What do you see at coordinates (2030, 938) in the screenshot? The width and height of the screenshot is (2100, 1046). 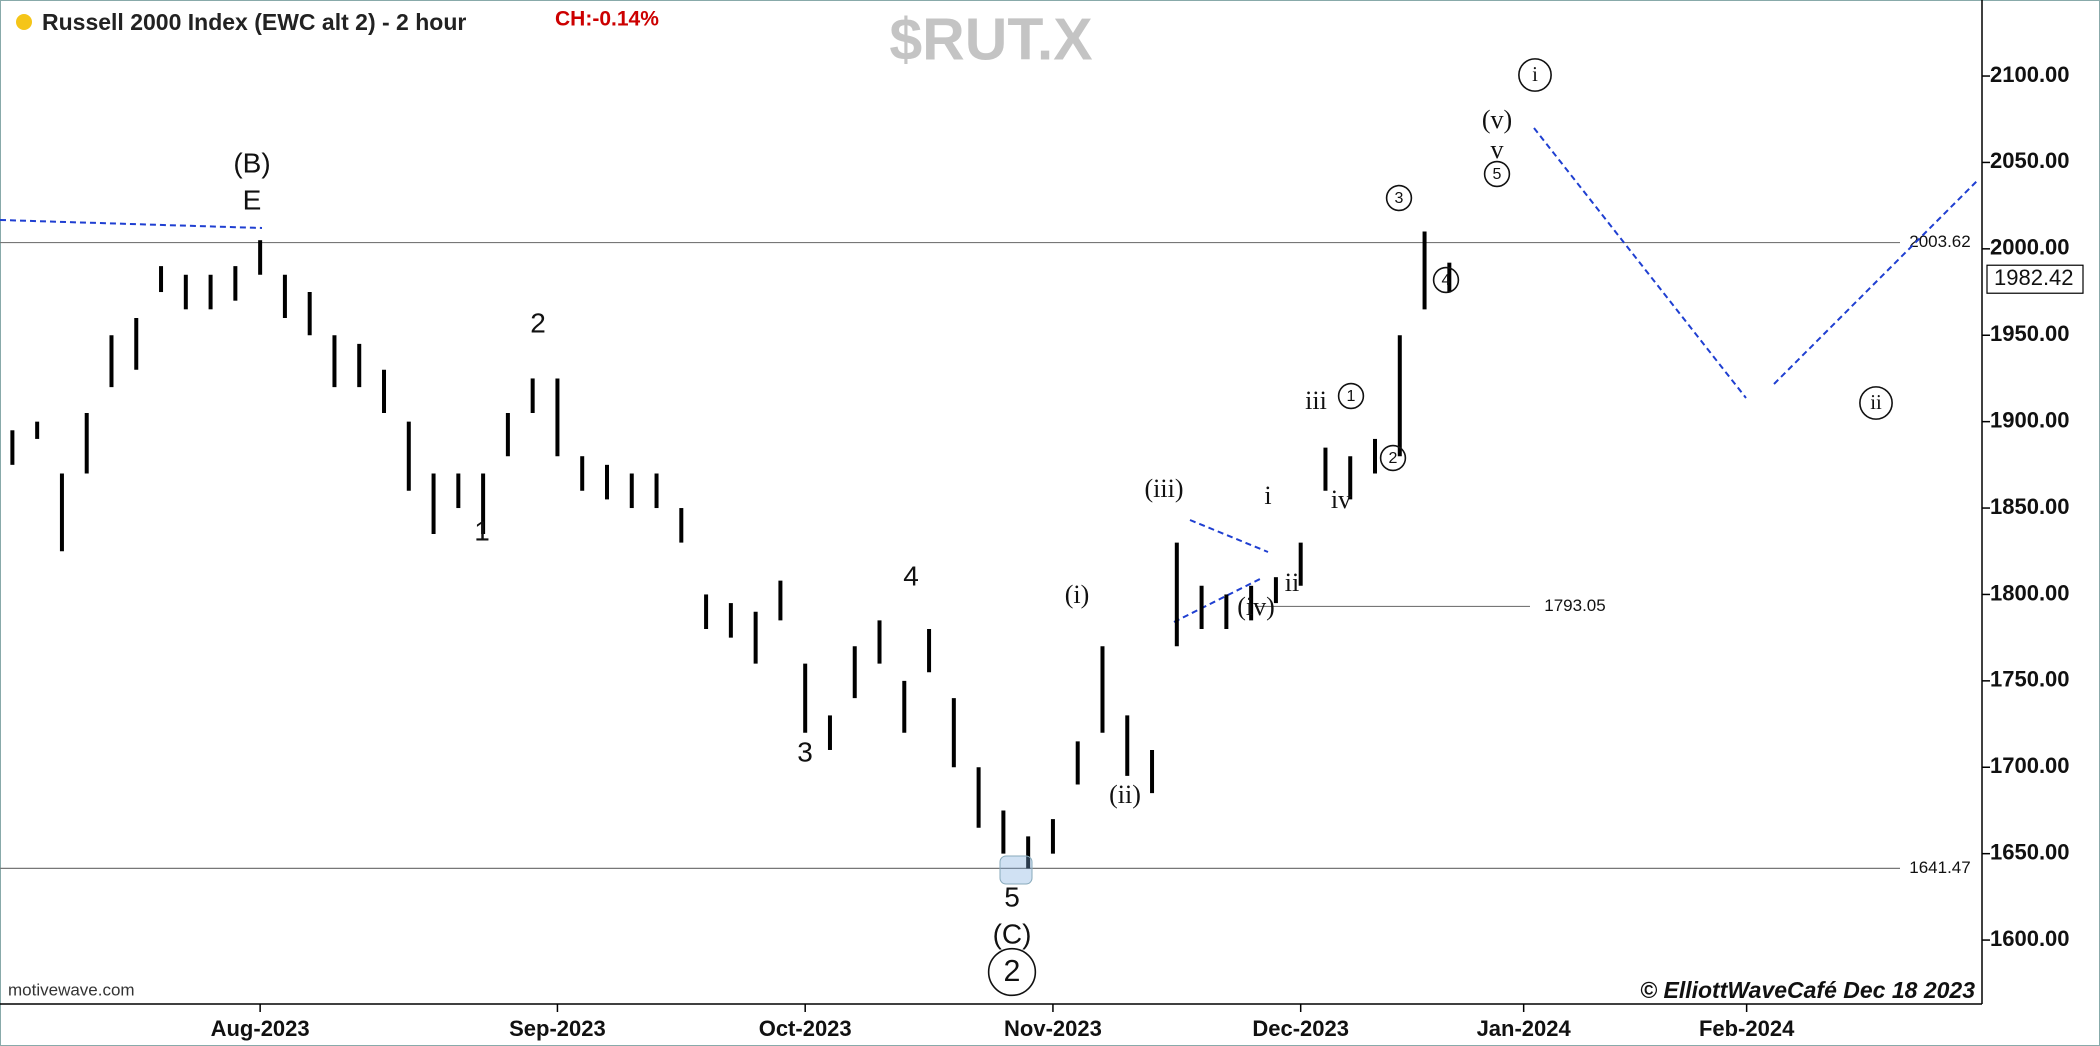 I see `y-tick-label: 1600.00` at bounding box center [2030, 938].